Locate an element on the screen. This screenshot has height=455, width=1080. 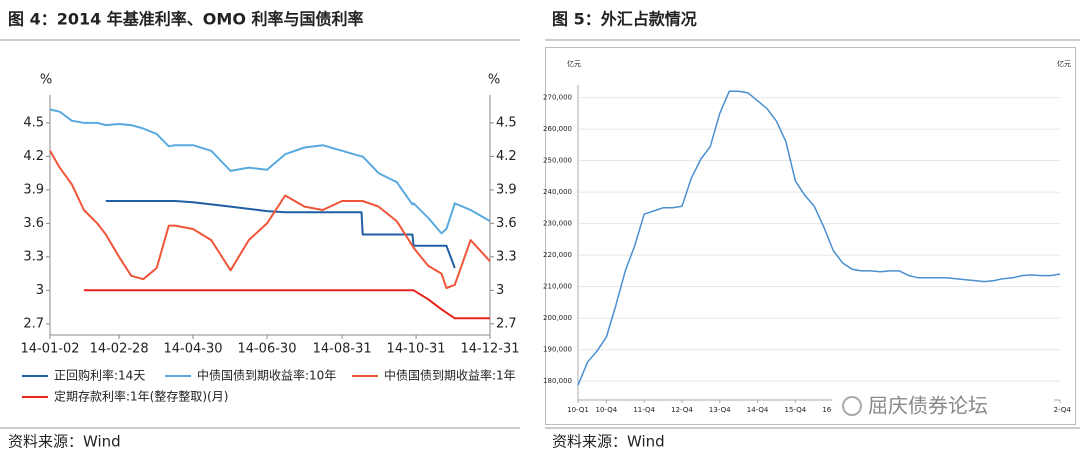
y2-tick-label: 4.2 is located at coordinates (506, 156).